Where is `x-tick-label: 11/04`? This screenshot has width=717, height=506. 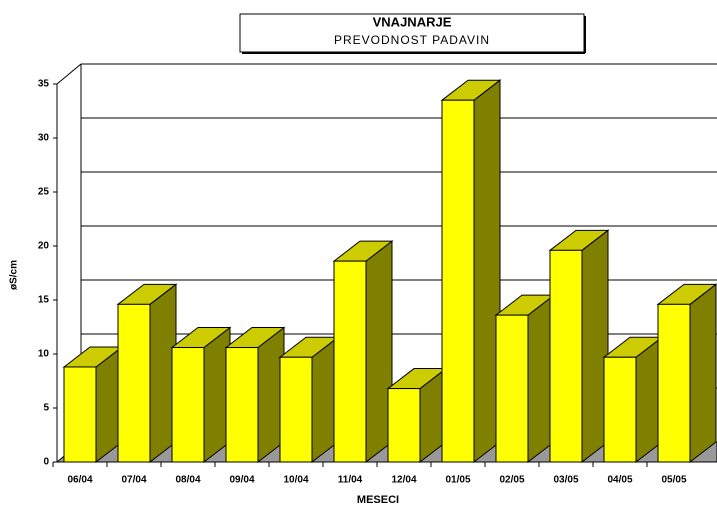
x-tick-label: 11/04 is located at coordinates (350, 480).